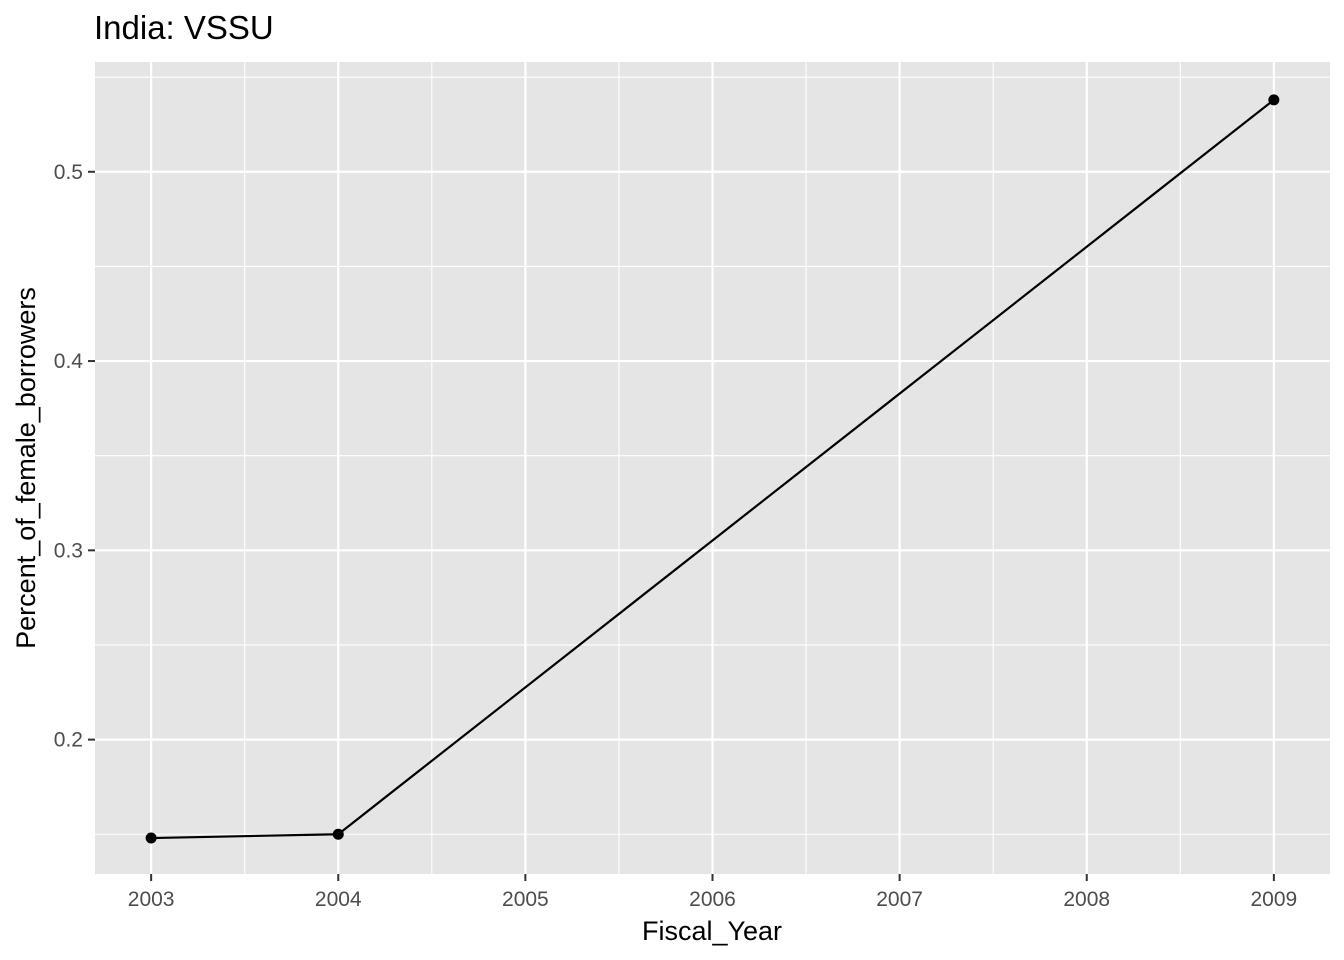  What do you see at coordinates (525, 899) in the screenshot?
I see `x-tick-label: 2005` at bounding box center [525, 899].